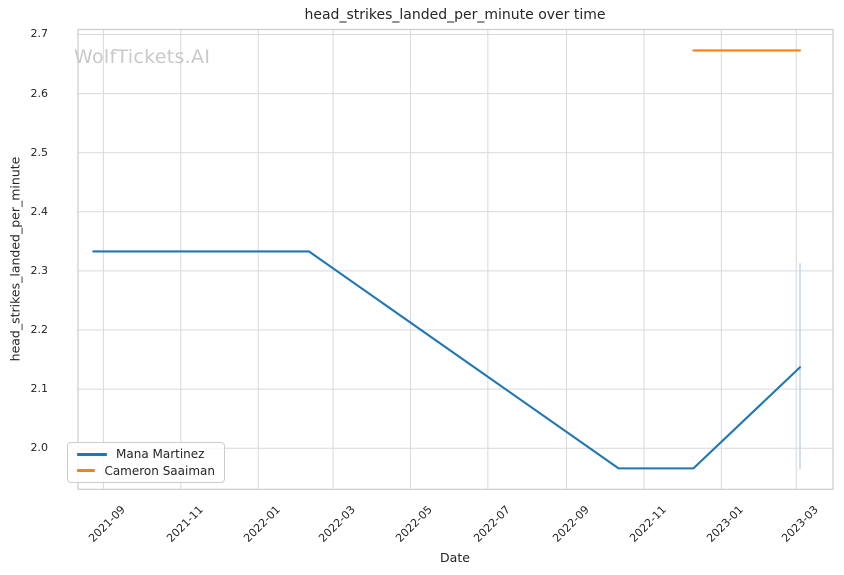  I want to click on legend-item-cameron-saaiman: Cameron Saaiman, so click(146, 471).